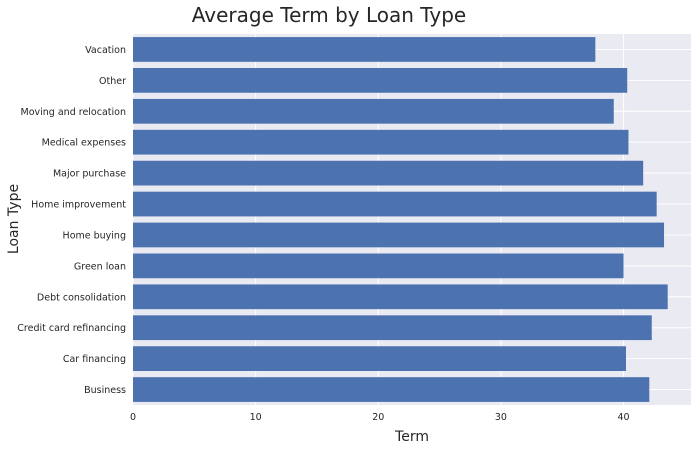  I want to click on bar-home-buying, so click(399, 235).